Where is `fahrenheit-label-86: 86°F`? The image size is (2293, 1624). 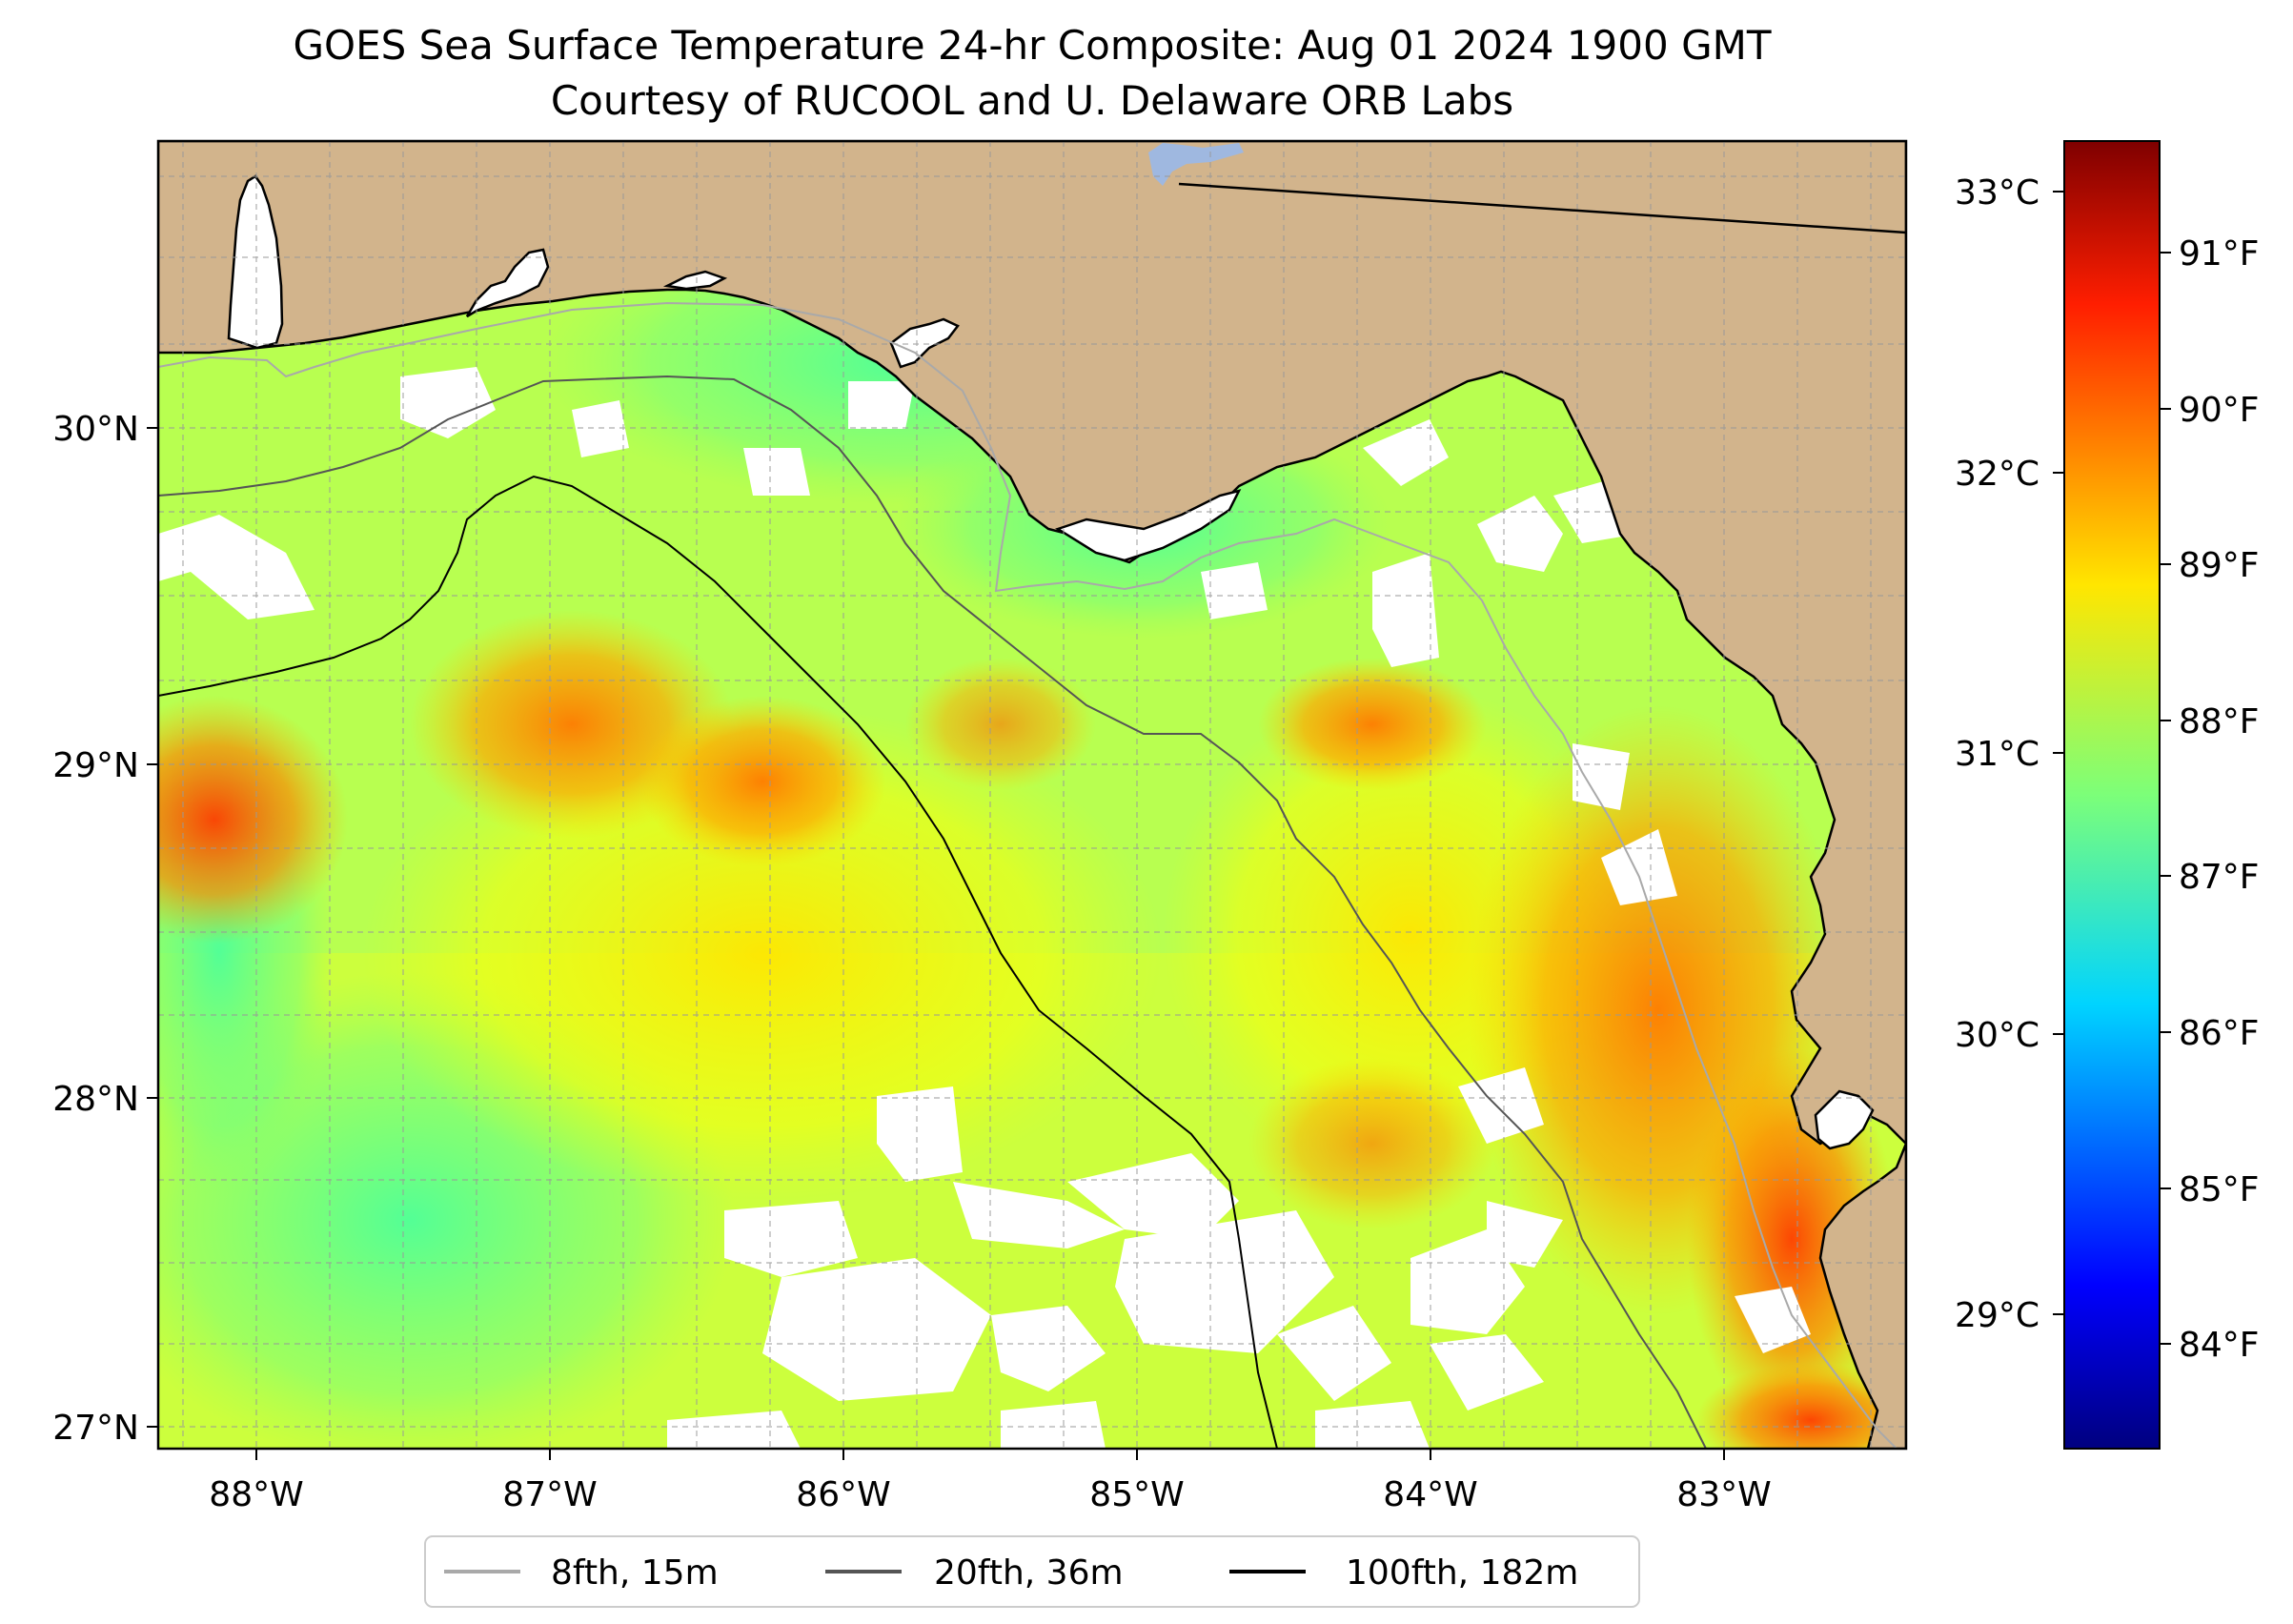 fahrenheit-label-86: 86°F is located at coordinates (2220, 1033).